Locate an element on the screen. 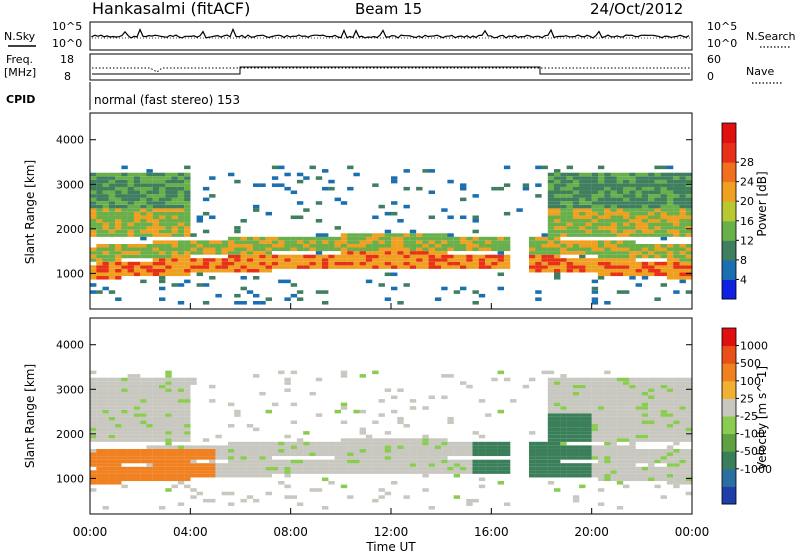 This screenshot has width=800, height=554. y-tick-label: 4000 is located at coordinates (70, 345).